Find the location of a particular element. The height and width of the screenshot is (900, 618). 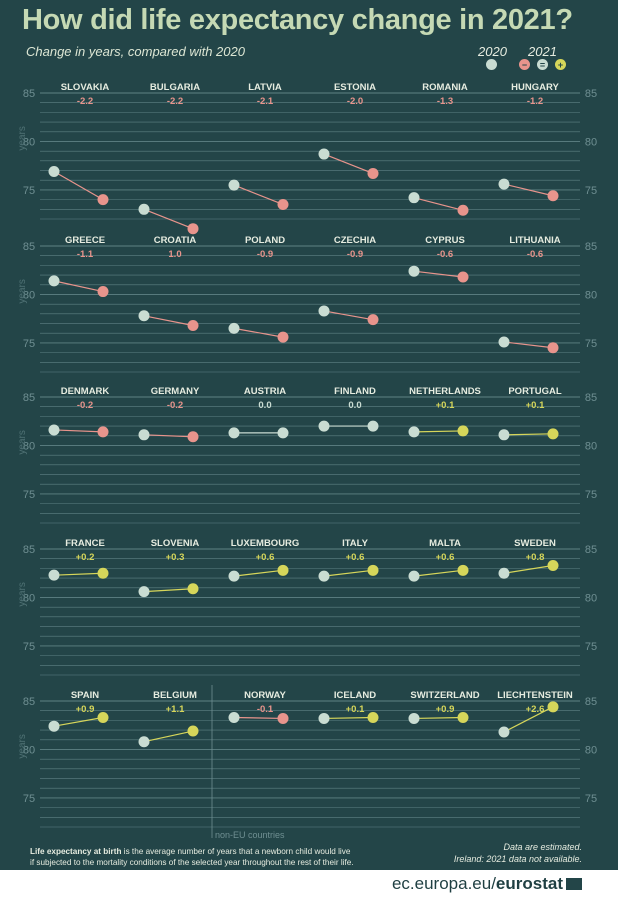

footnote-term: Life expectancy at birth is located at coordinates (76, 851).